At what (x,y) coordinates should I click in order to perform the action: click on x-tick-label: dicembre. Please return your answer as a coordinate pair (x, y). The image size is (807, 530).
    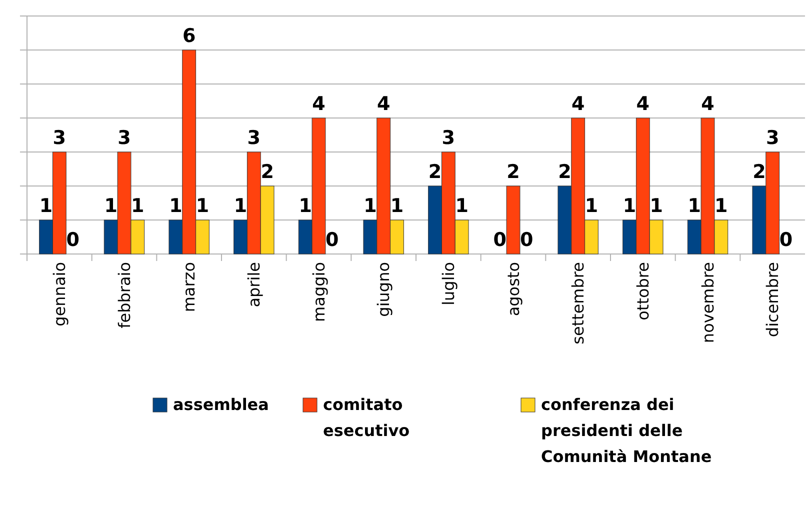
    Looking at the image, I should click on (772, 300).